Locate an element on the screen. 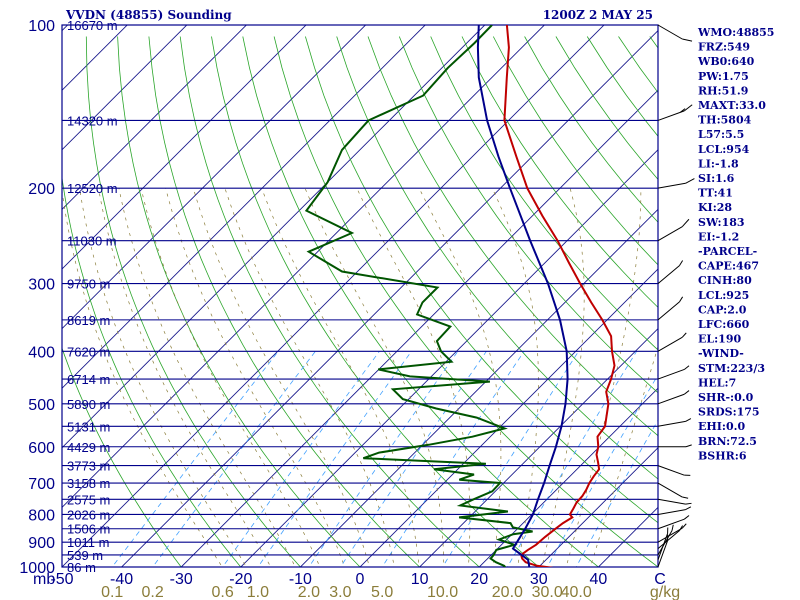  pressure-tick-label: 600 is located at coordinates (41, 448).